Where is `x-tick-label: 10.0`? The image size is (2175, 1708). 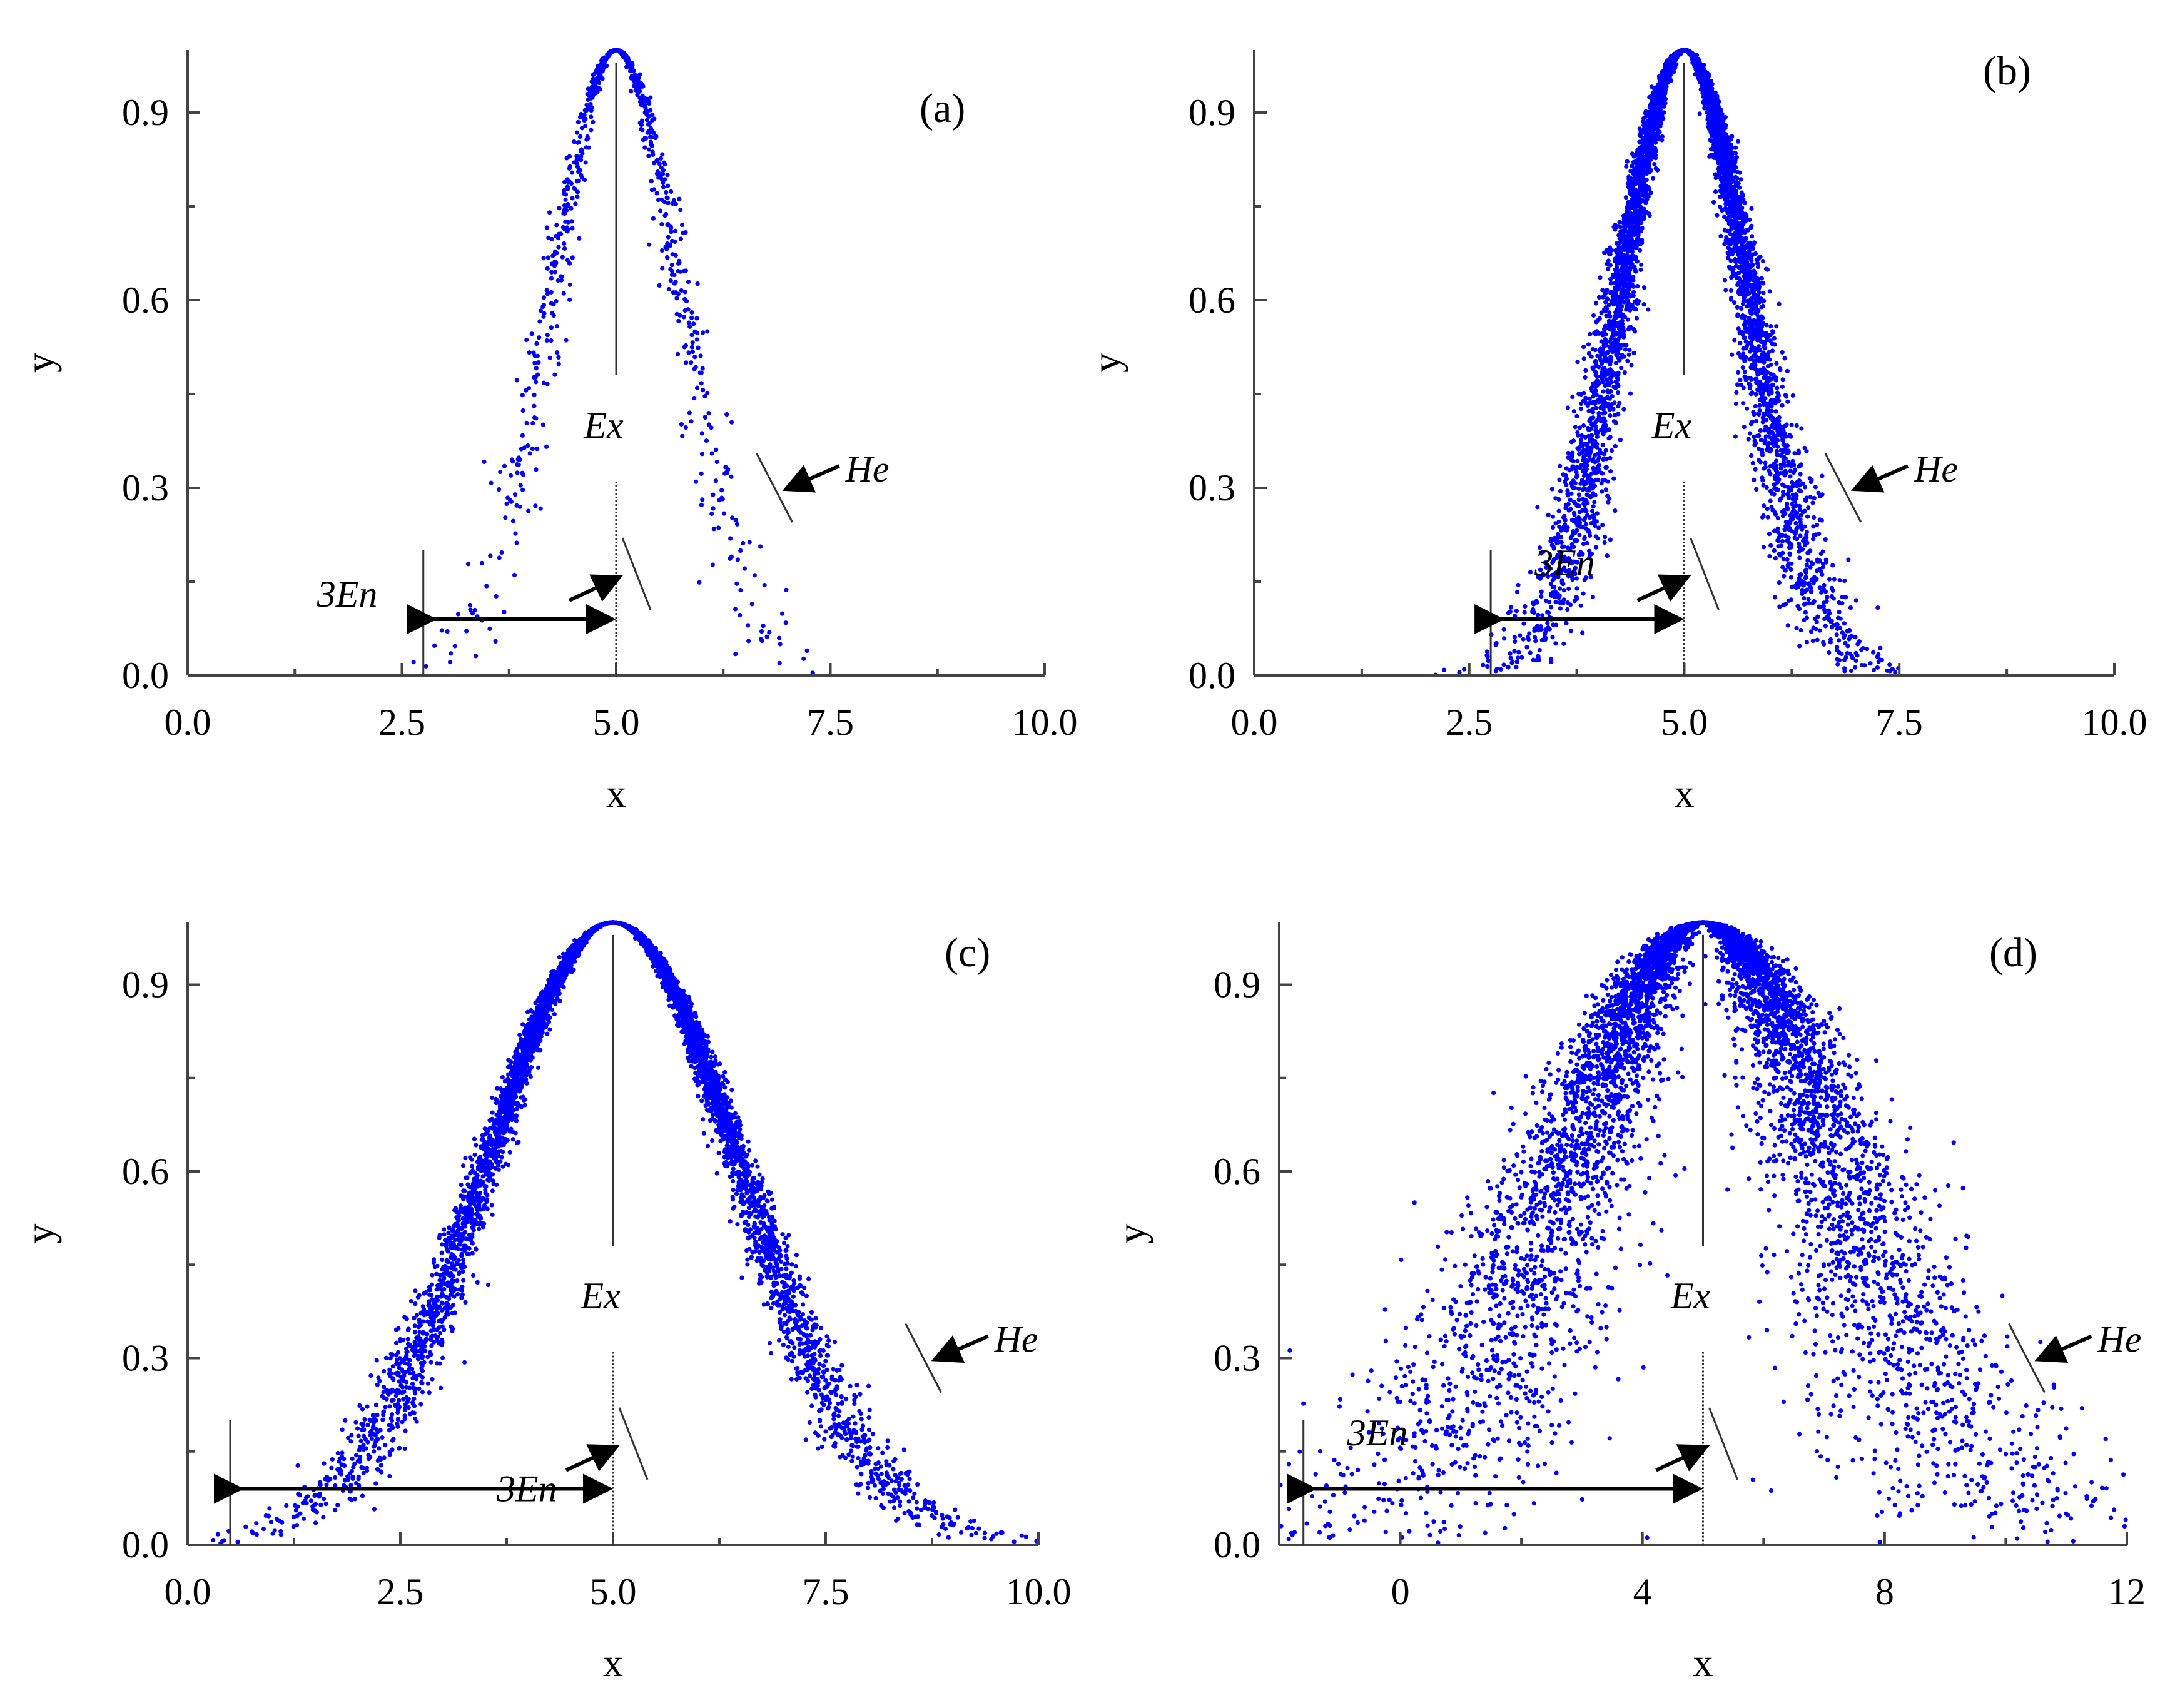
x-tick-label: 10.0 is located at coordinates (1045, 722).